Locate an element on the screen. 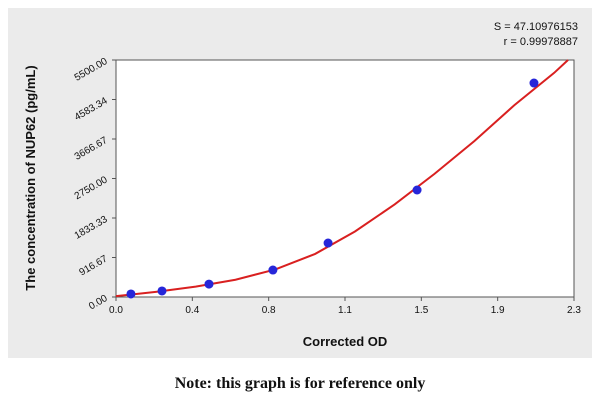 The height and width of the screenshot is (410, 600). x-tick-label: 2.3 is located at coordinates (574, 310).